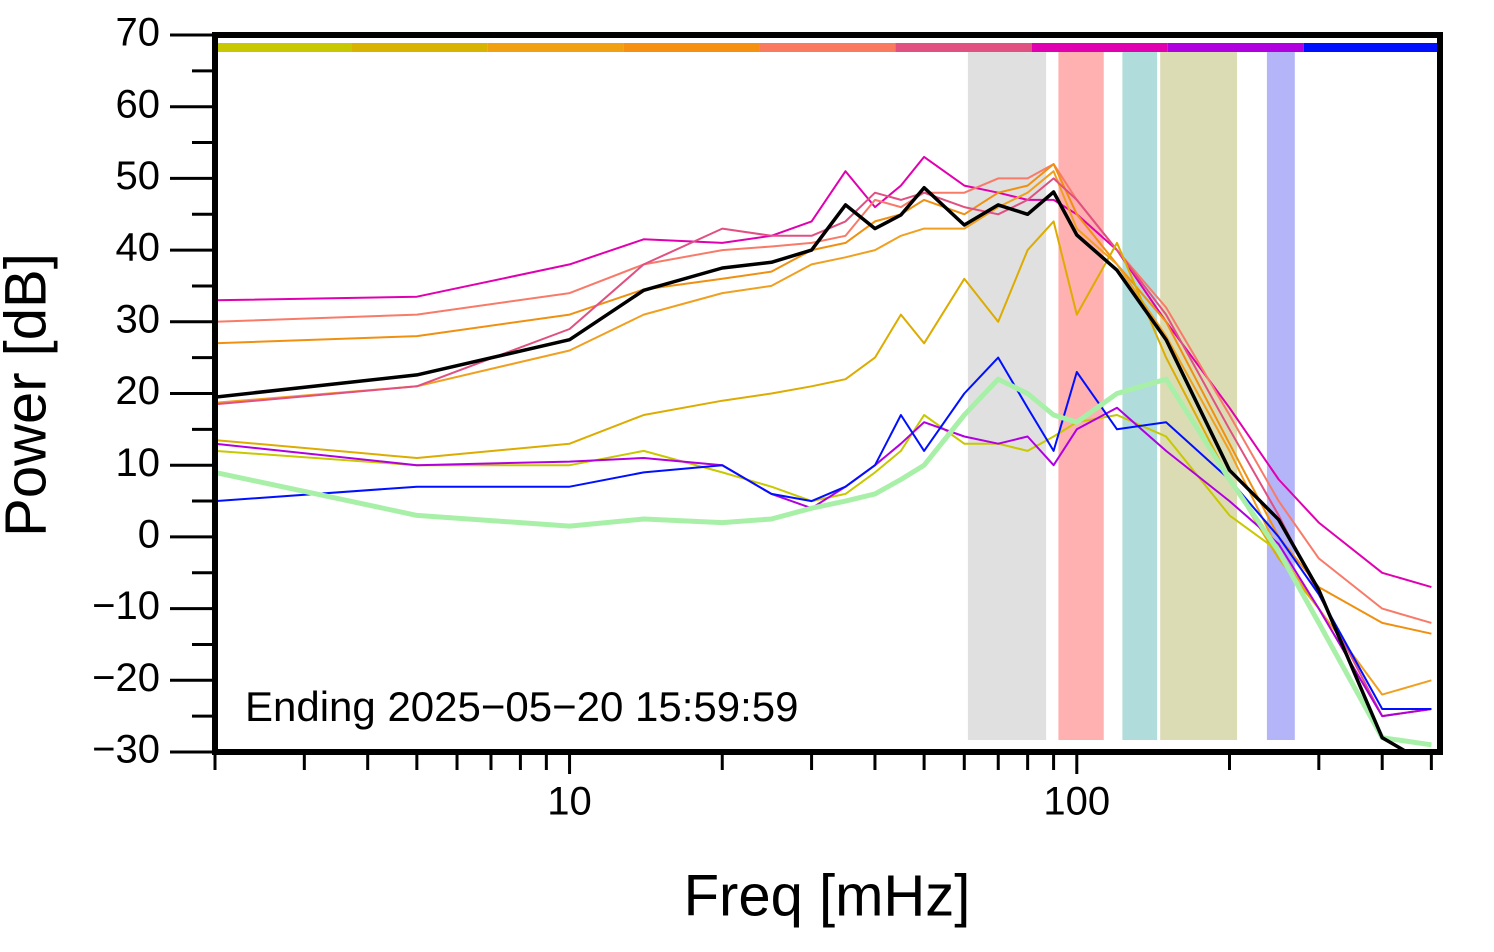  What do you see at coordinates (29, 395) in the screenshot?
I see `y-axis-label: Power [dB]` at bounding box center [29, 395].